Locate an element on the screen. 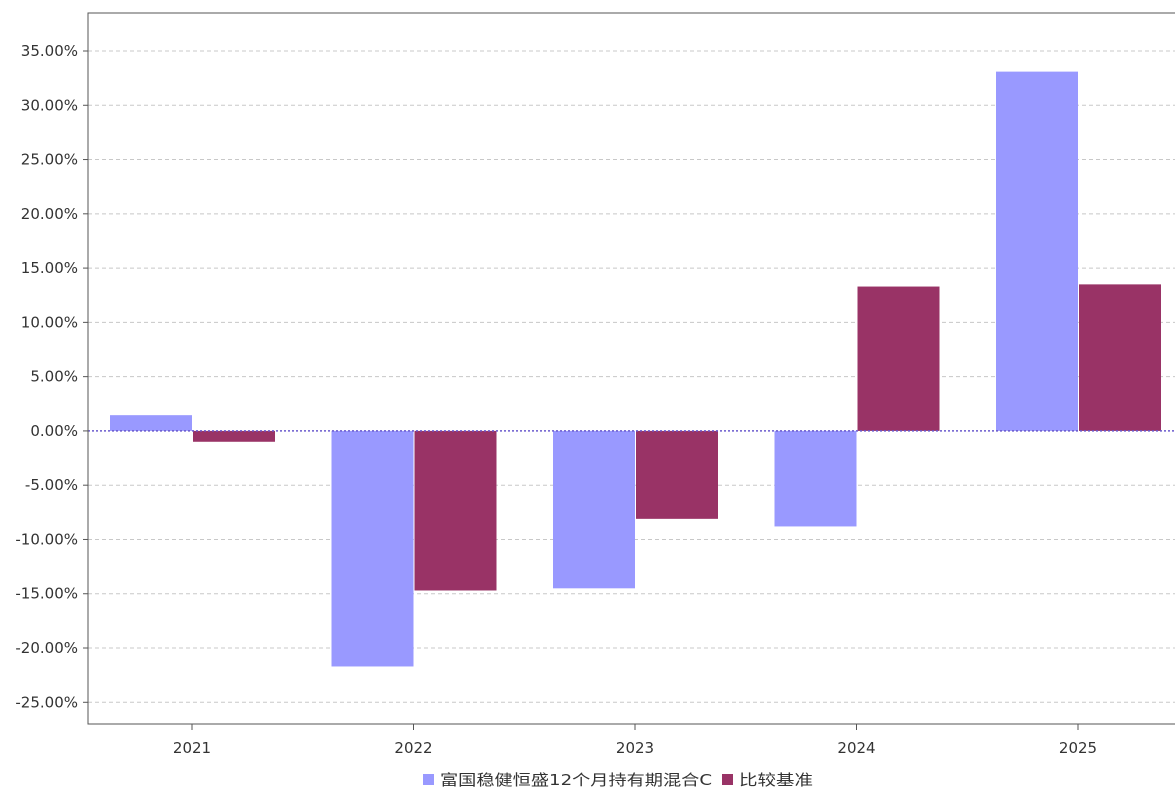 The width and height of the screenshot is (1175, 800). legend: 富国稳健恒盛12个月持有期混合C 比较基准 is located at coordinates (618, 780).